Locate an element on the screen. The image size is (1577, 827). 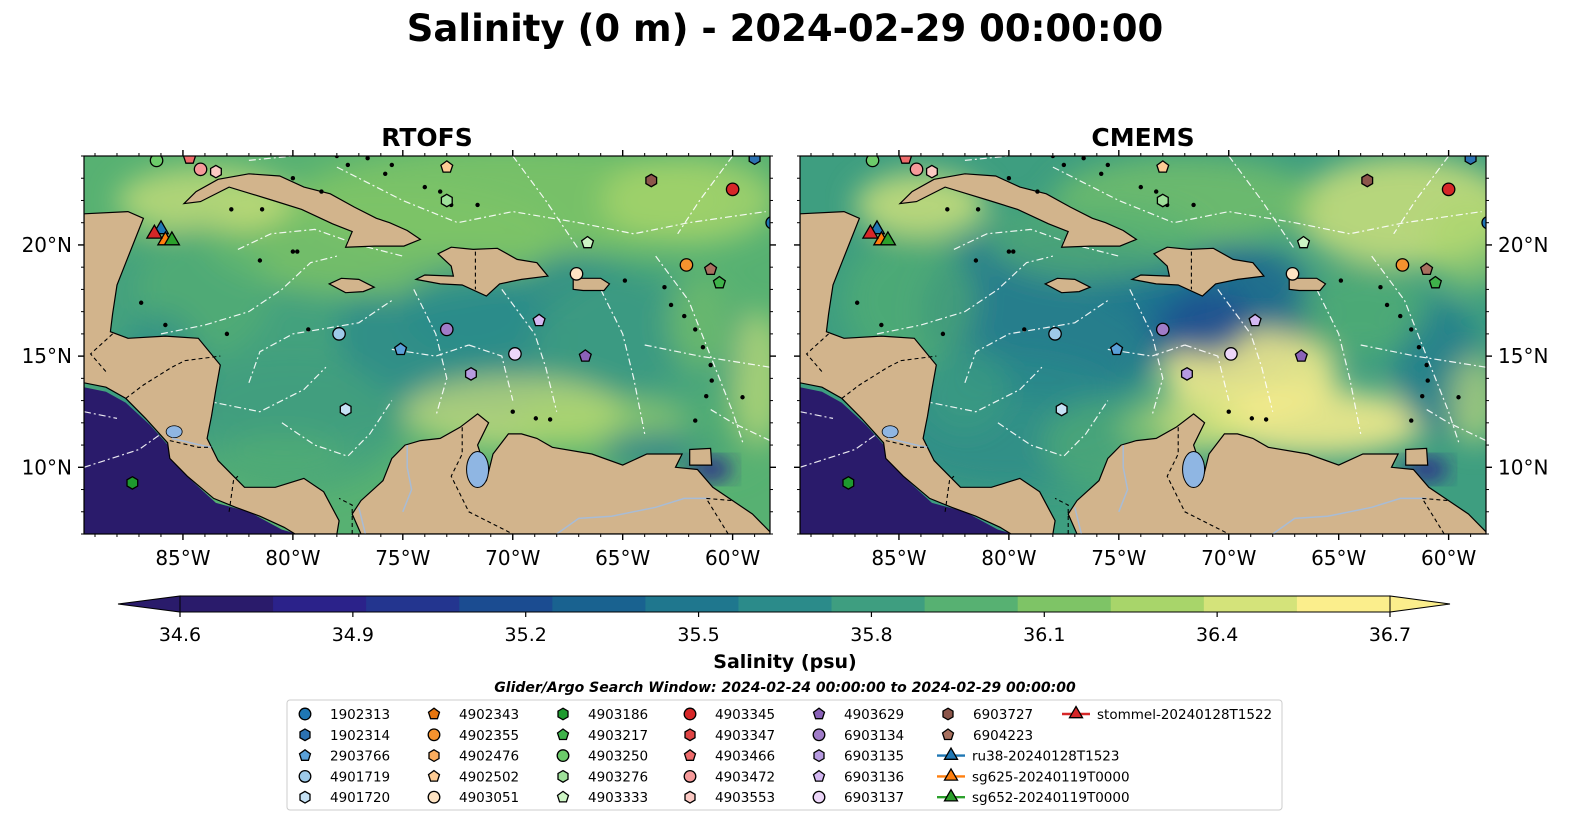
colorbar-tick-label: 36.7 is located at coordinates (1390, 635).